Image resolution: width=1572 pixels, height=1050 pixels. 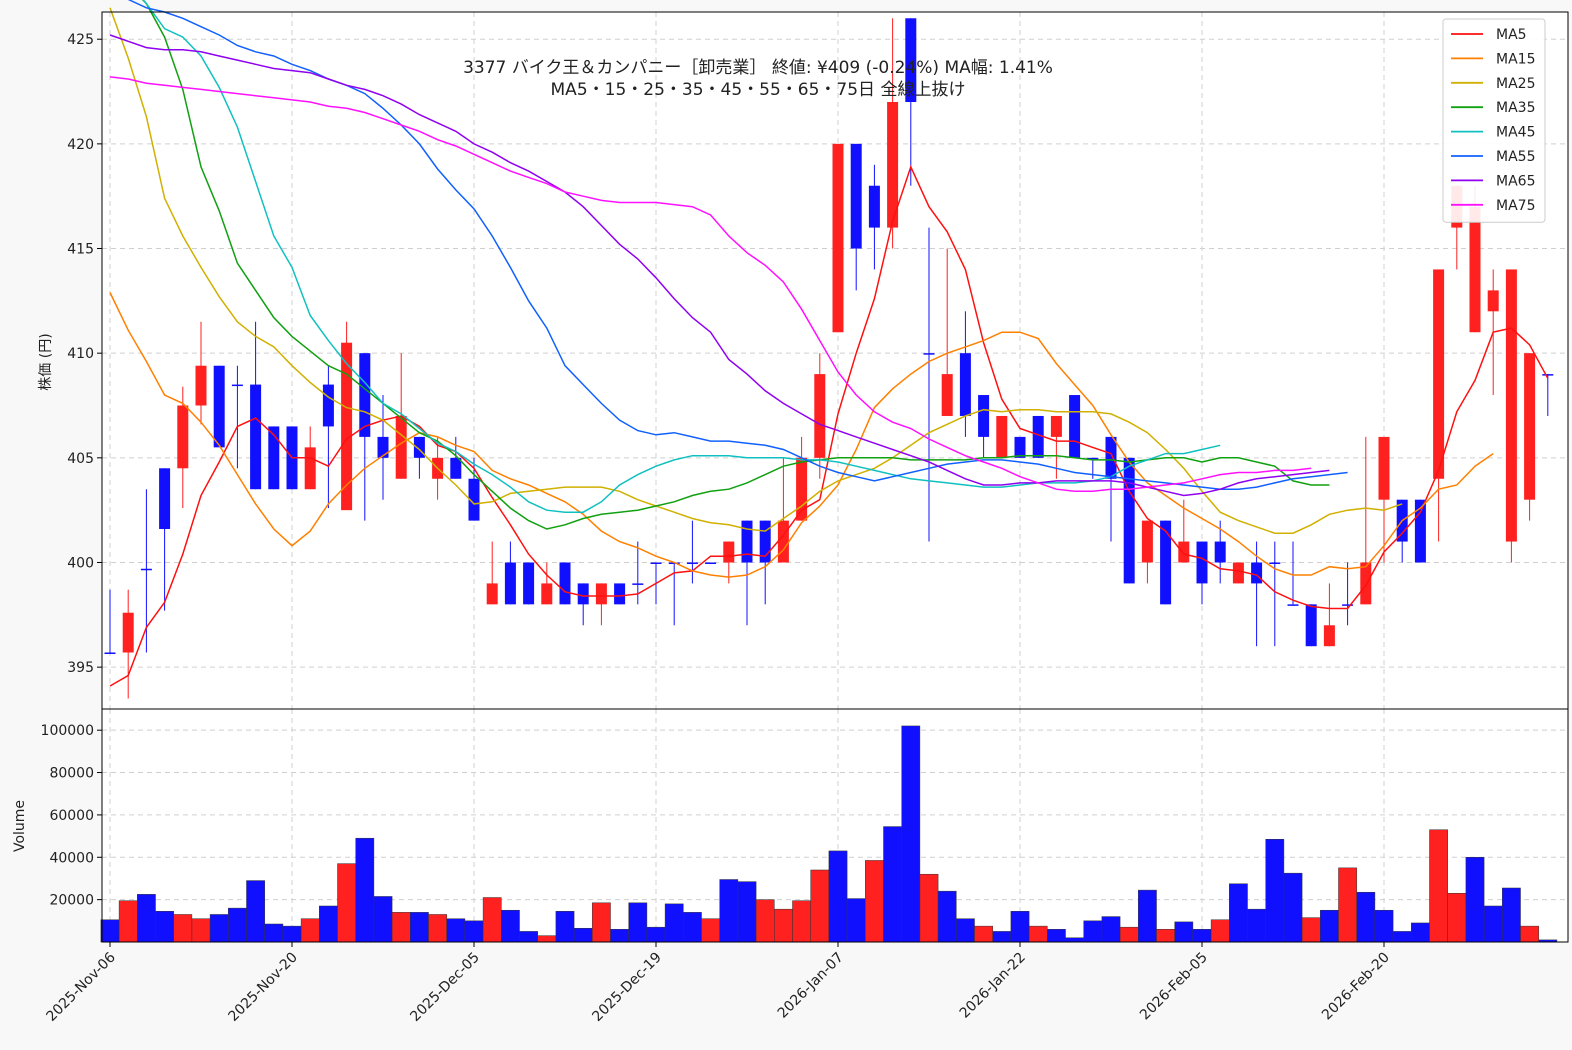 What do you see at coordinates (1515, 206) in the screenshot?
I see `legend-label: MA75` at bounding box center [1515, 206].